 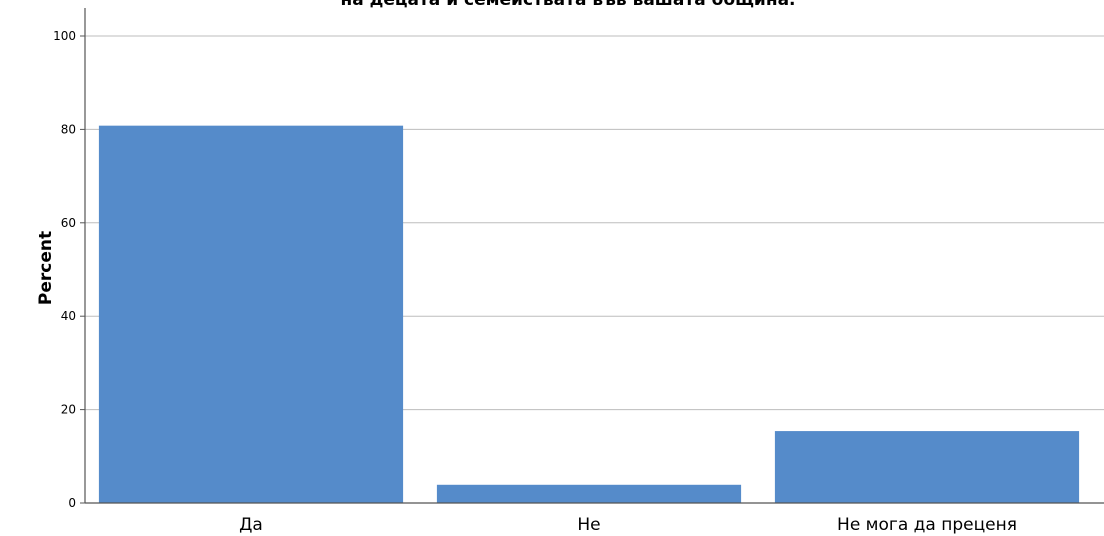 What do you see at coordinates (588, 525) in the screenshot?
I see `x-category-label: Не` at bounding box center [588, 525].